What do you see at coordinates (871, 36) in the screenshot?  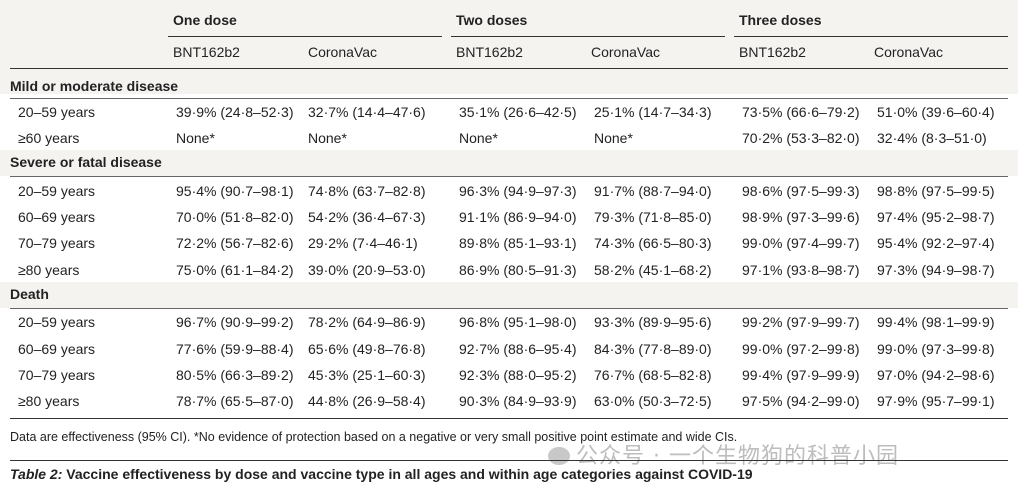 I see `group-rule-three-doses` at bounding box center [871, 36].